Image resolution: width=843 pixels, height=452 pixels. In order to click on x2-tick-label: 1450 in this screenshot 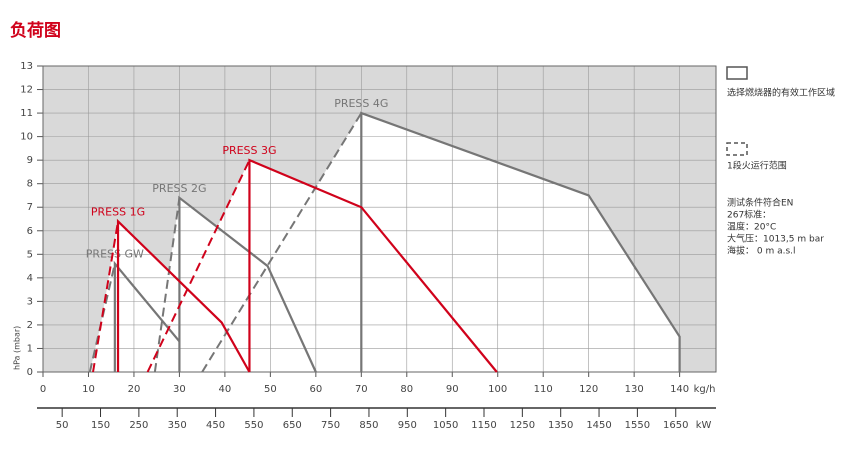, I will do `click(598, 425)`.